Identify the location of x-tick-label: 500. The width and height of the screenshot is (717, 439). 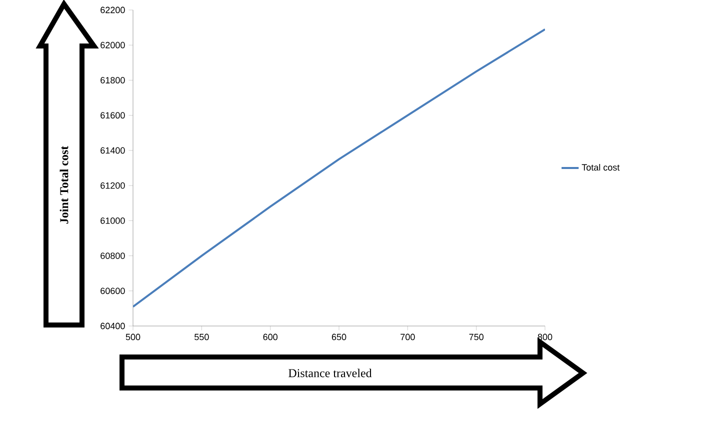
(133, 337).